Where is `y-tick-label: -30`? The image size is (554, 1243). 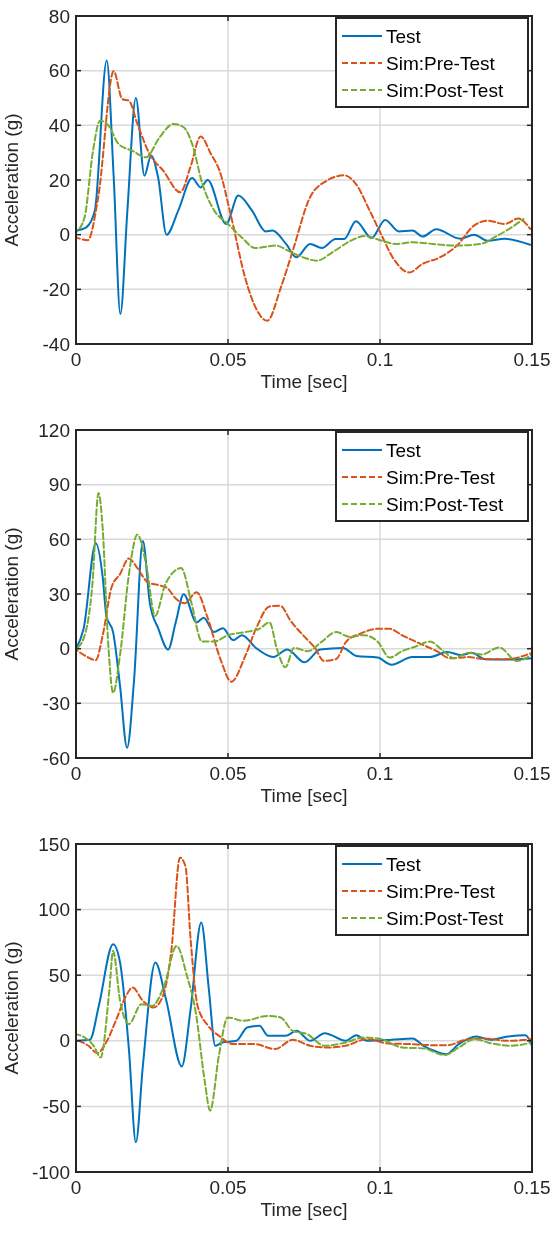
y-tick-label: -30 is located at coordinates (56, 703).